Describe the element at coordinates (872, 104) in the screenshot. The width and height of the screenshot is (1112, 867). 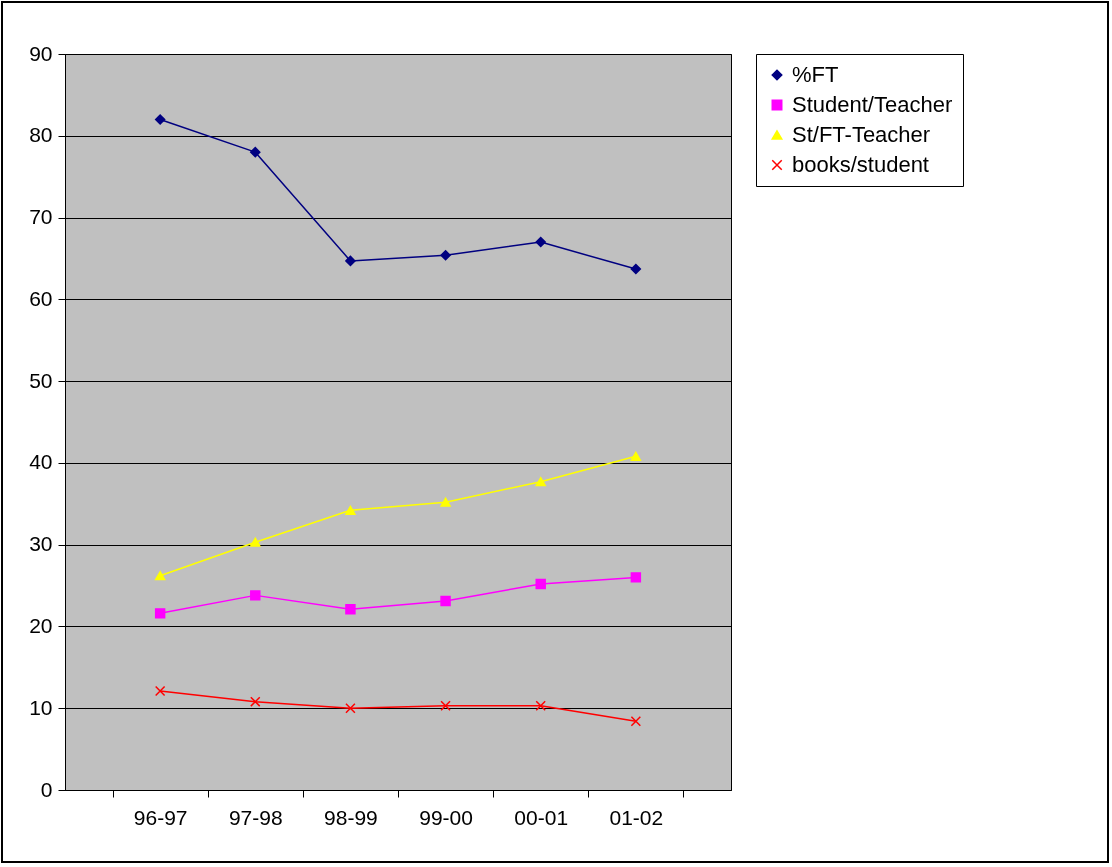
I see `legend-label: Student/Teacher` at that location.